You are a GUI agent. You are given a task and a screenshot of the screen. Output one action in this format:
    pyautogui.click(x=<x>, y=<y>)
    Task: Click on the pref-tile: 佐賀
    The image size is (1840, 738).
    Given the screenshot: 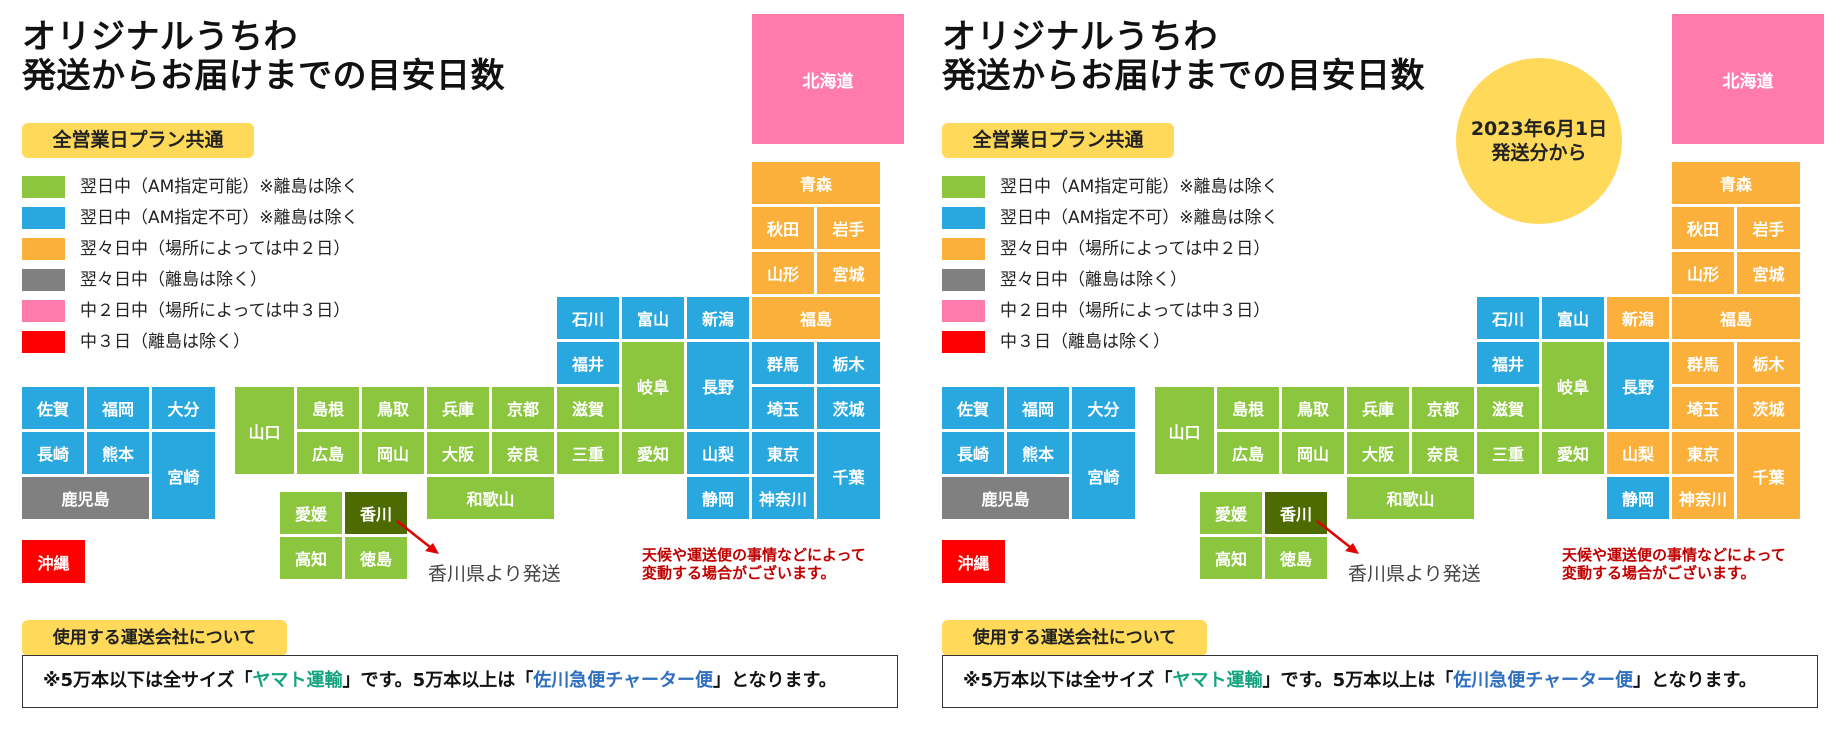 What is the action you would take?
    pyautogui.click(x=53, y=408)
    